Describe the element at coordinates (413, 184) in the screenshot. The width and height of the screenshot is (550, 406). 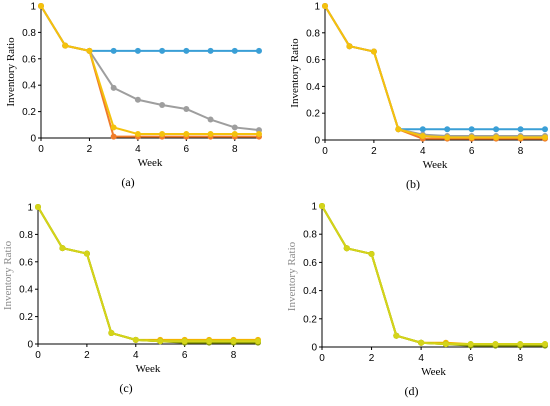
I see `panel-label: (b)` at that location.